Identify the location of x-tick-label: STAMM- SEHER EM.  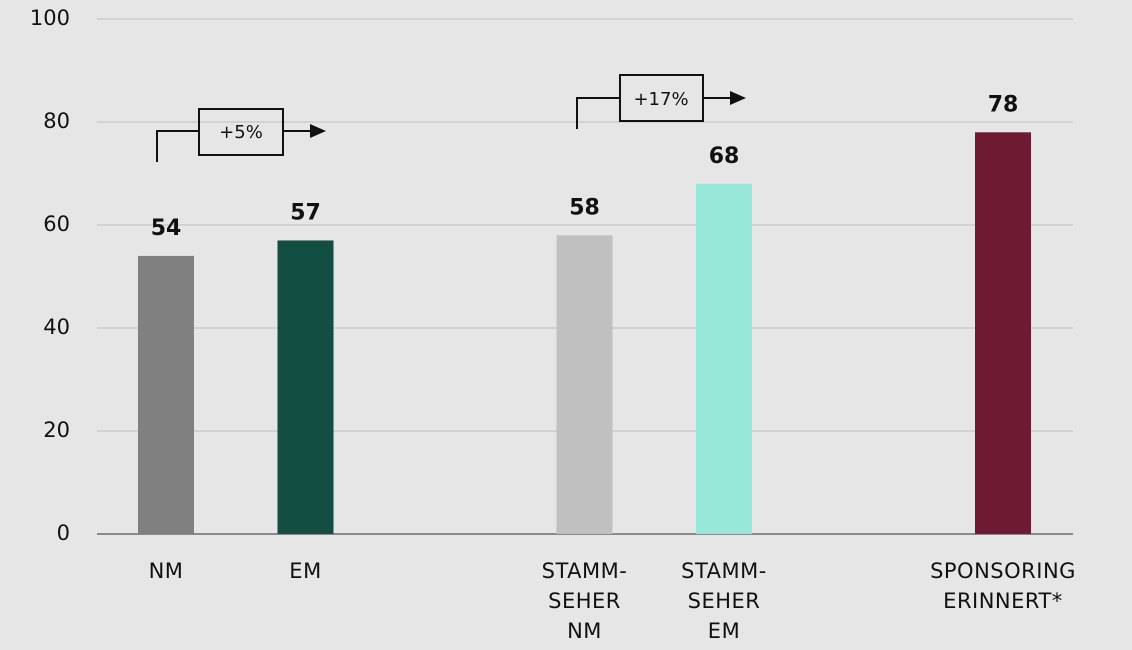
(724, 601).